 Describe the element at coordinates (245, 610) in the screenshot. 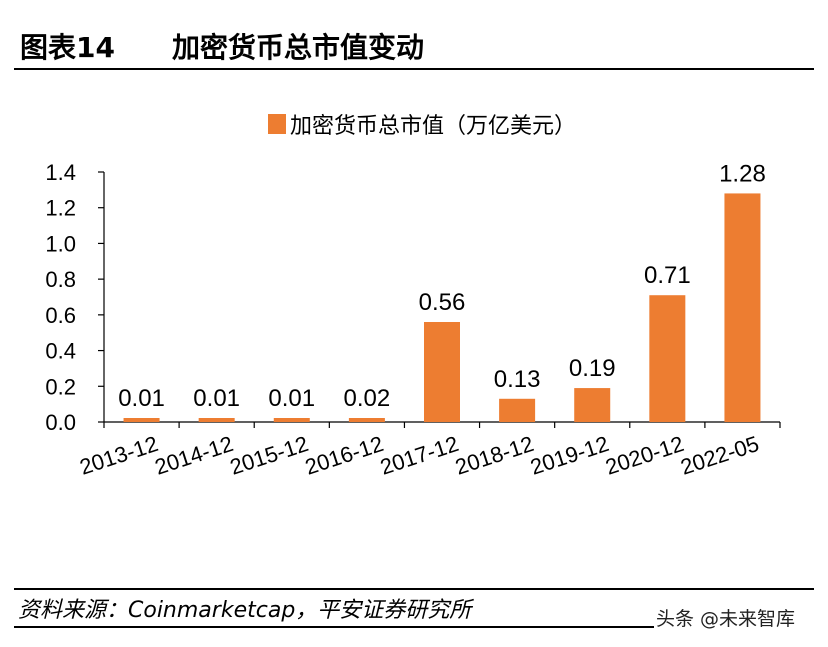

I see `source-note: 资料来源：Coinmarketcap，平安证券研究所` at that location.